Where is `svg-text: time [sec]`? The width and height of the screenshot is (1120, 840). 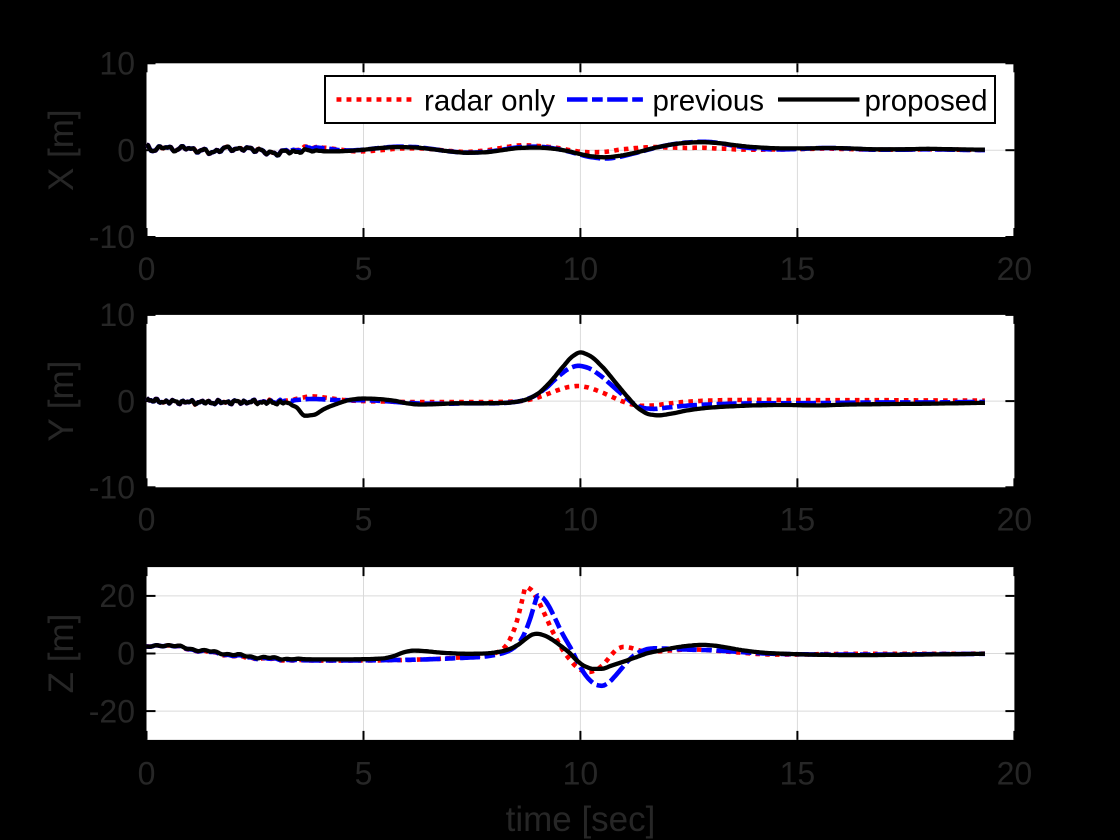 svg-text: time [sec] is located at coordinates (581, 819).